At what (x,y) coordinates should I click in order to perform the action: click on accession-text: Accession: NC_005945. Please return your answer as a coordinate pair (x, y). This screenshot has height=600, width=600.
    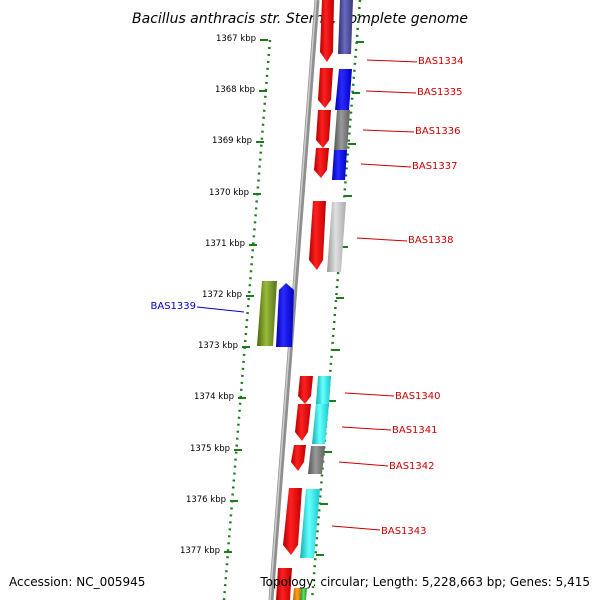
    Looking at the image, I should click on (77, 582).